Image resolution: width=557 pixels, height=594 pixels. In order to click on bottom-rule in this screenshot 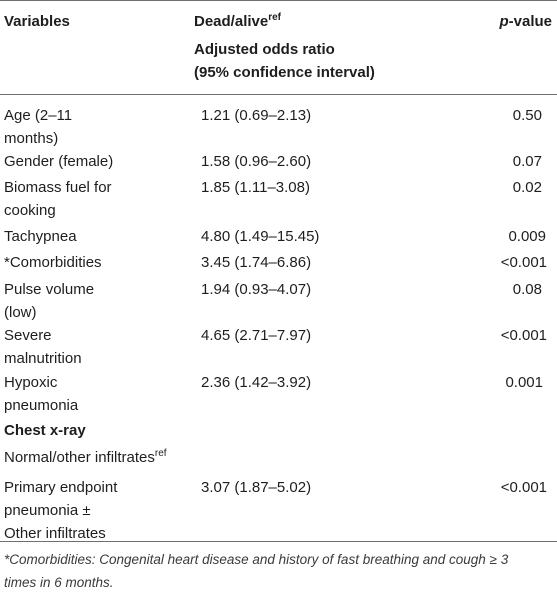, I will do `click(278, 541)`.